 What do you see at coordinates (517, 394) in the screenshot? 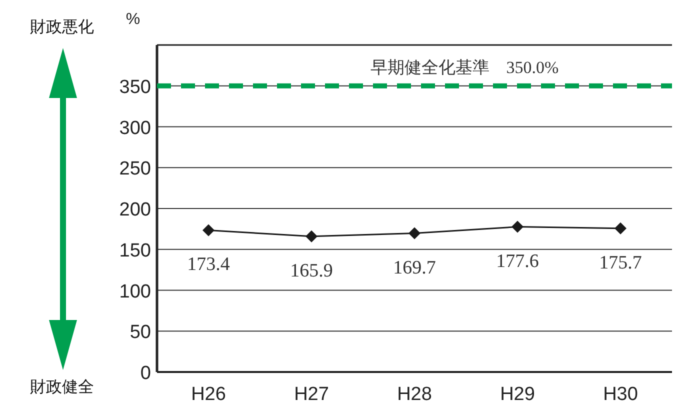
I see `x-tick-label: H29` at bounding box center [517, 394].